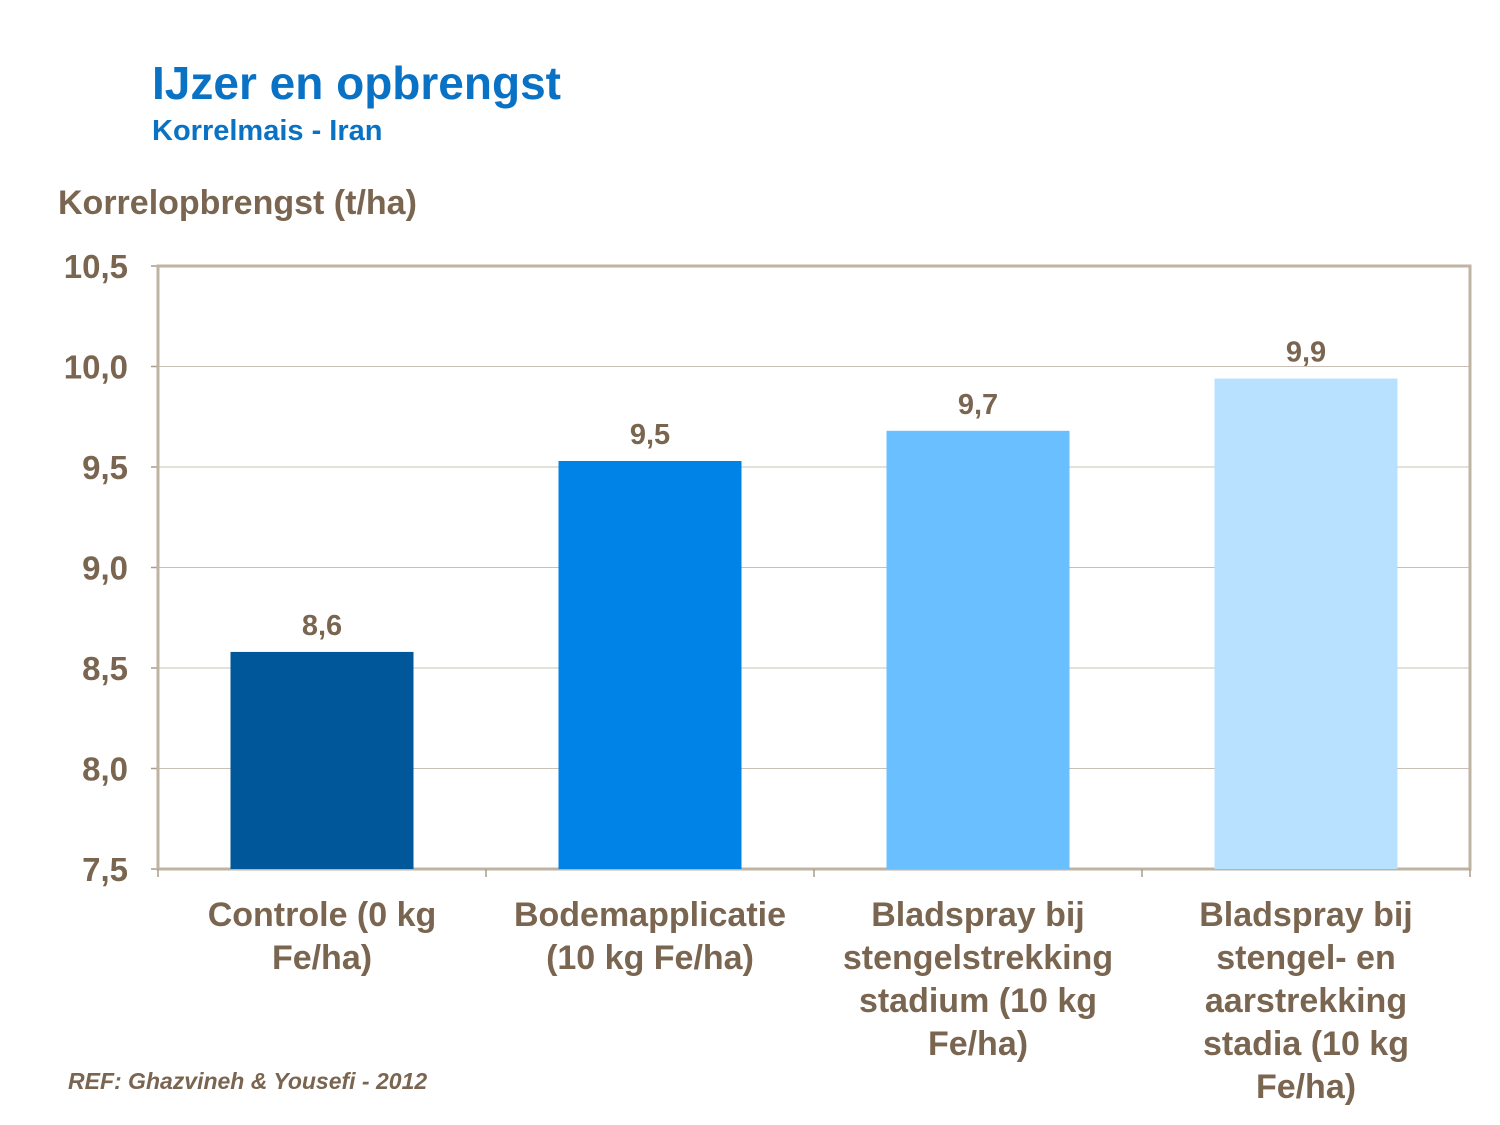 This screenshot has height=1125, width=1500. What do you see at coordinates (1306, 1044) in the screenshot?
I see `x-tick-label: stadia (10 kg` at bounding box center [1306, 1044].